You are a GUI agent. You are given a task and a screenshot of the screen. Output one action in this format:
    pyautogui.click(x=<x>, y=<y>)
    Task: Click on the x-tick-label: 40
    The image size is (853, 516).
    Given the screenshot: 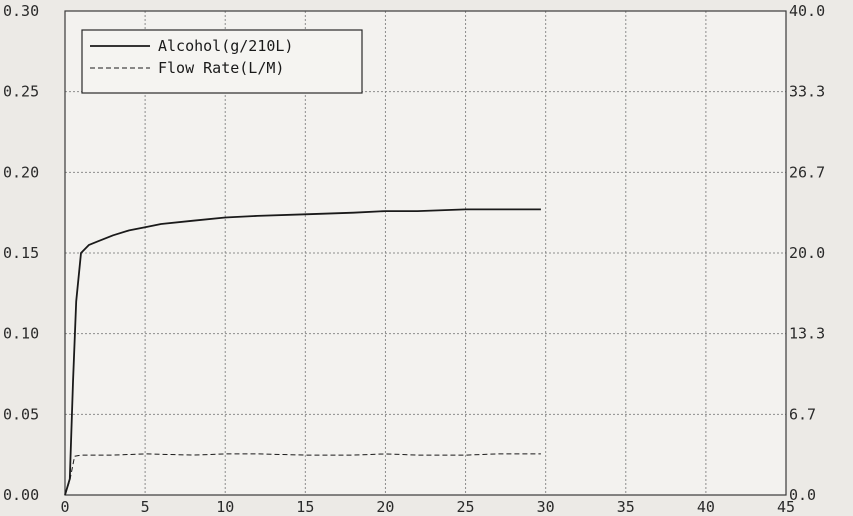 What is the action you would take?
    pyautogui.click(x=706, y=507)
    